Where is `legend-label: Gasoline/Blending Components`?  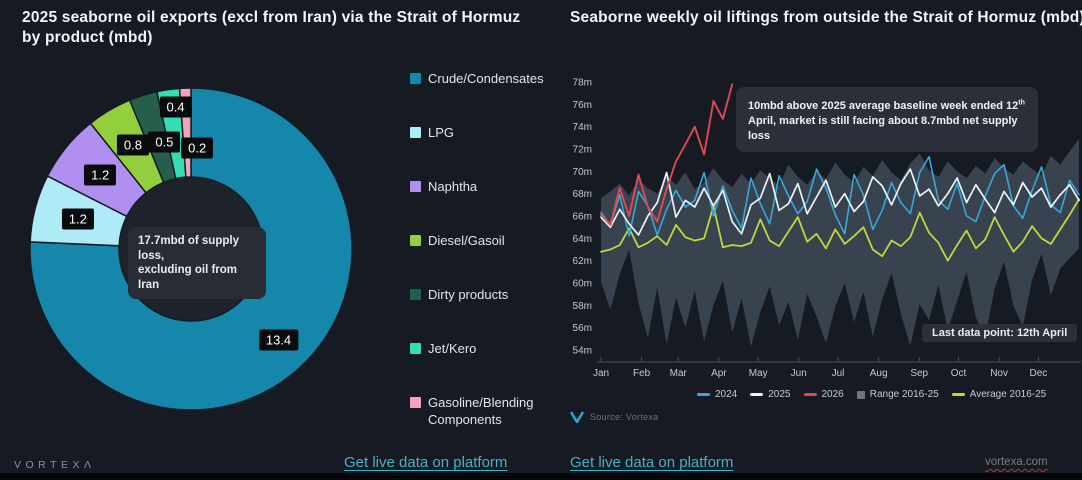
legend-label: Gasoline/Blending Components is located at coordinates (481, 411).